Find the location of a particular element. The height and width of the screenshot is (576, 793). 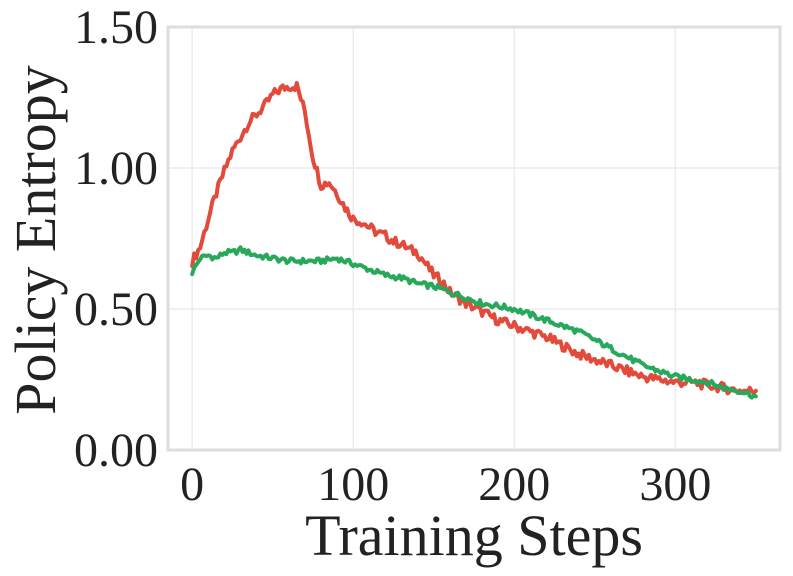

x-axis-label: Training Steps is located at coordinates (474, 535).